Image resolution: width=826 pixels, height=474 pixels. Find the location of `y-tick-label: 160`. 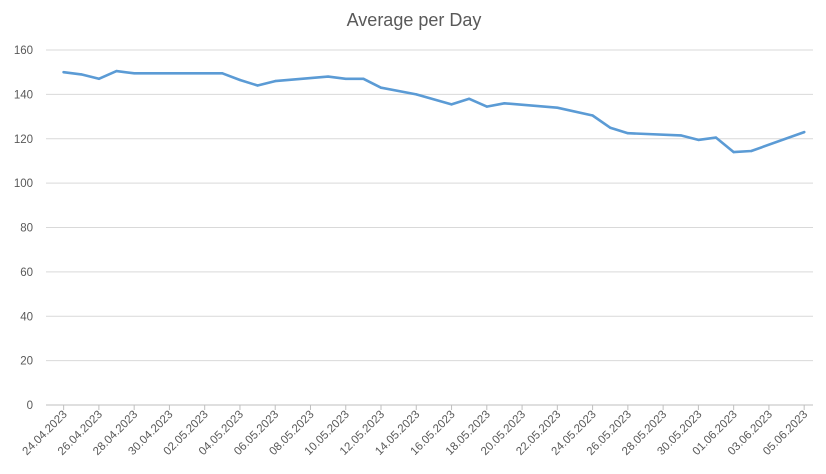

y-tick-label: 160 is located at coordinates (23, 51).